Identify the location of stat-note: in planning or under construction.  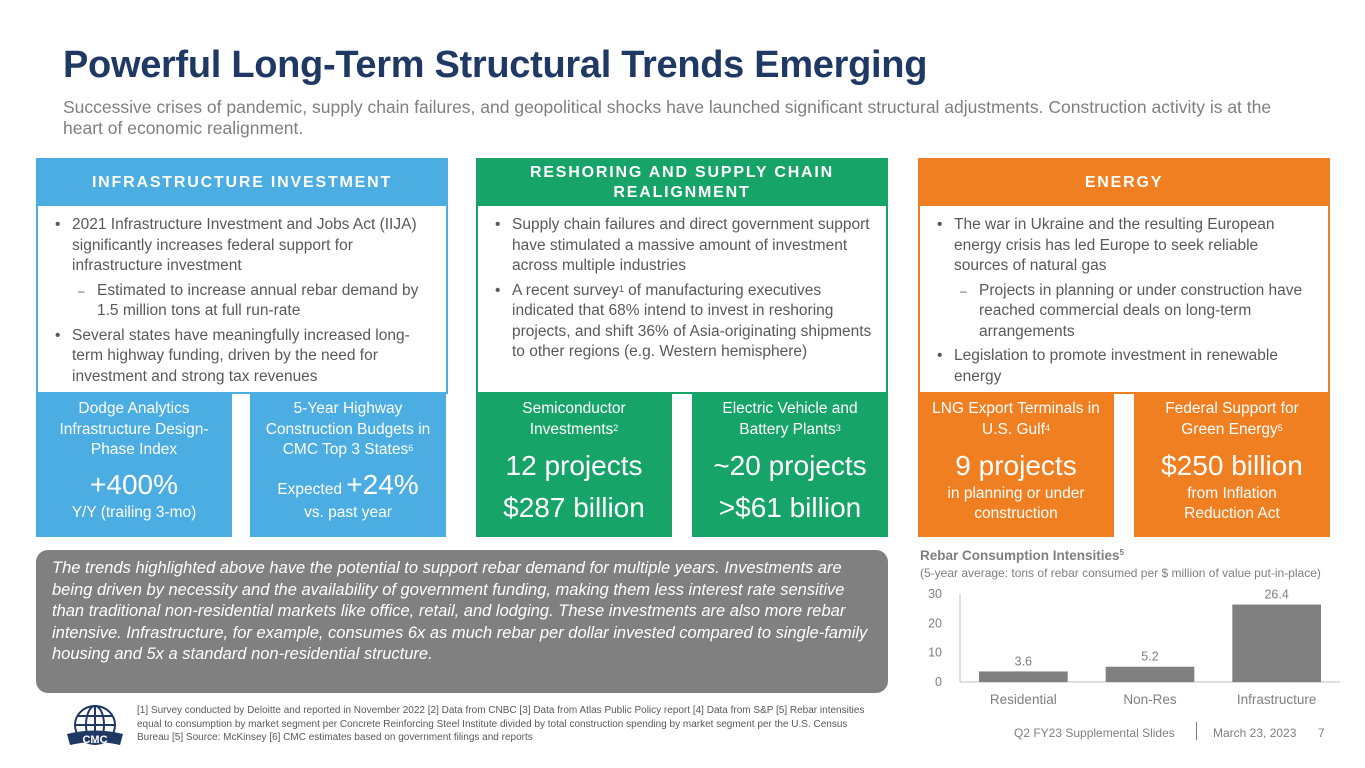
(1016, 503).